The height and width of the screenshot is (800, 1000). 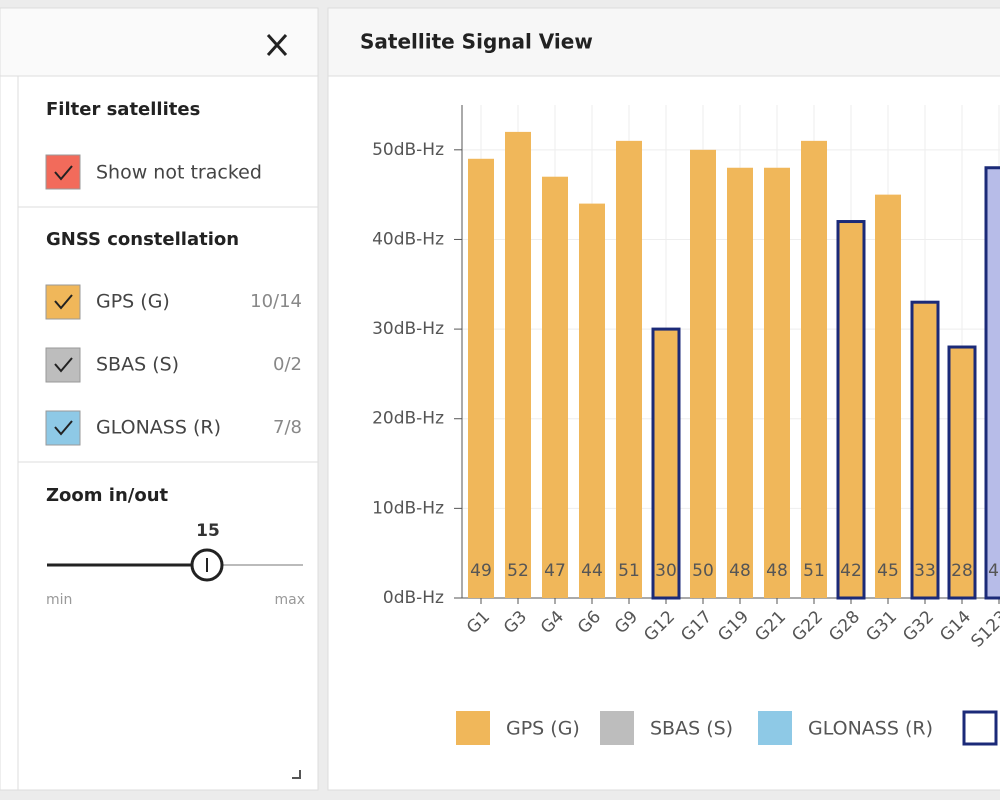 What do you see at coordinates (408, 150) in the screenshot?
I see `y-tick-label: 50dB-Hz` at bounding box center [408, 150].